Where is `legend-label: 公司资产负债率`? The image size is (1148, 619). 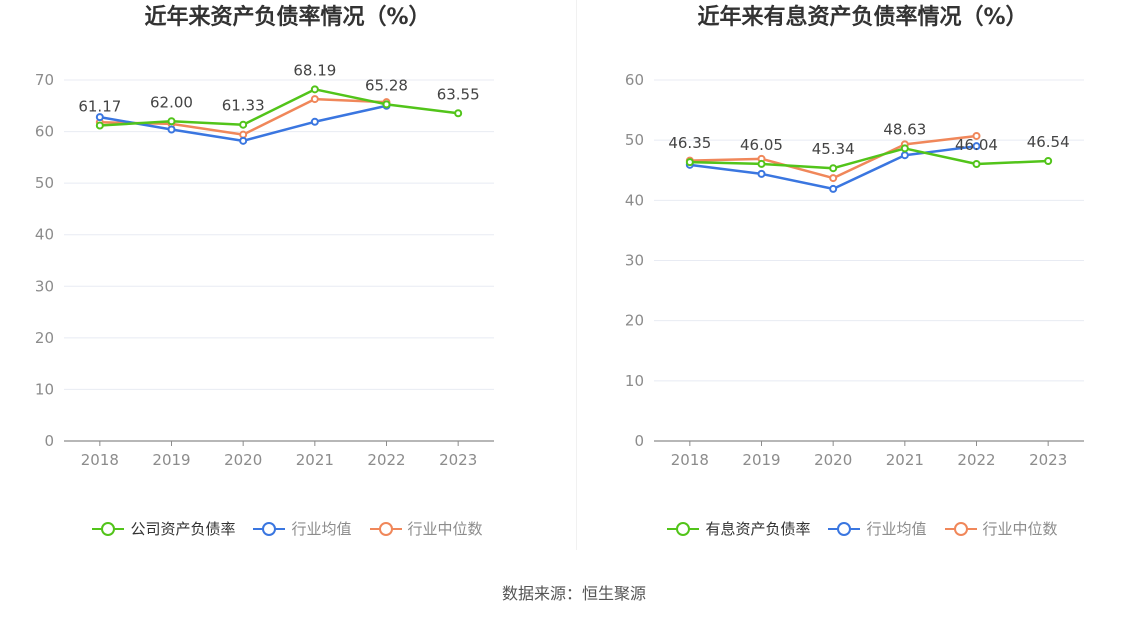
legend-label: 公司资产负债率 is located at coordinates (183, 529).